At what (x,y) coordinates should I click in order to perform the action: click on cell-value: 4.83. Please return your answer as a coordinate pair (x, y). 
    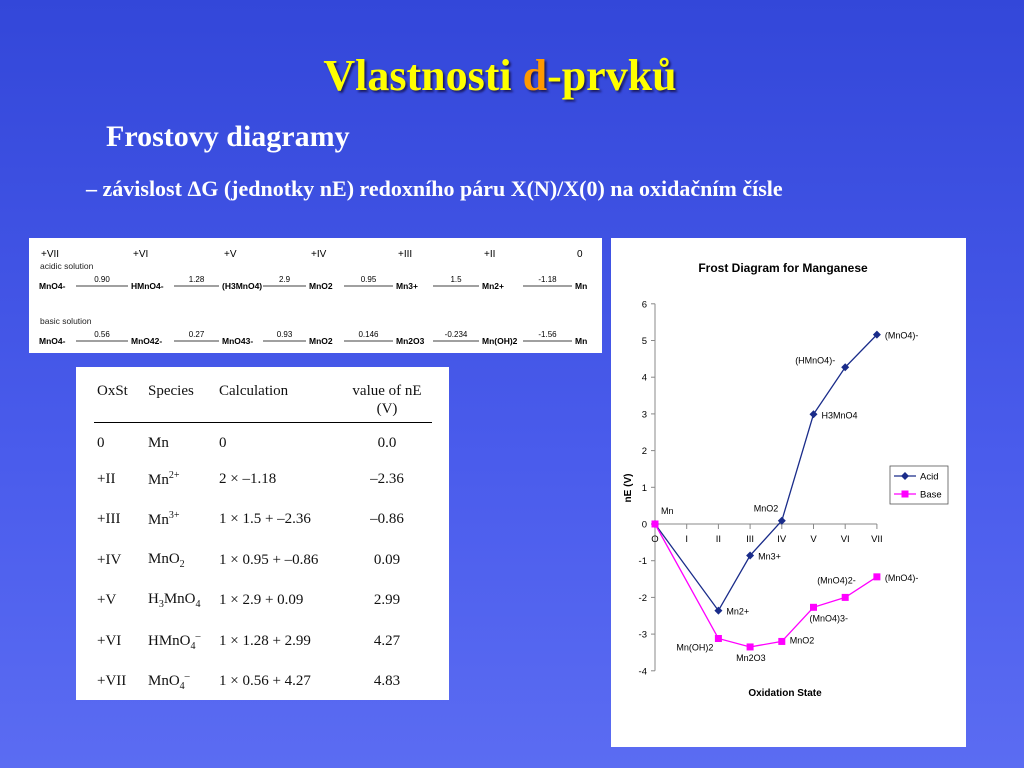
    Looking at the image, I should click on (387, 681).